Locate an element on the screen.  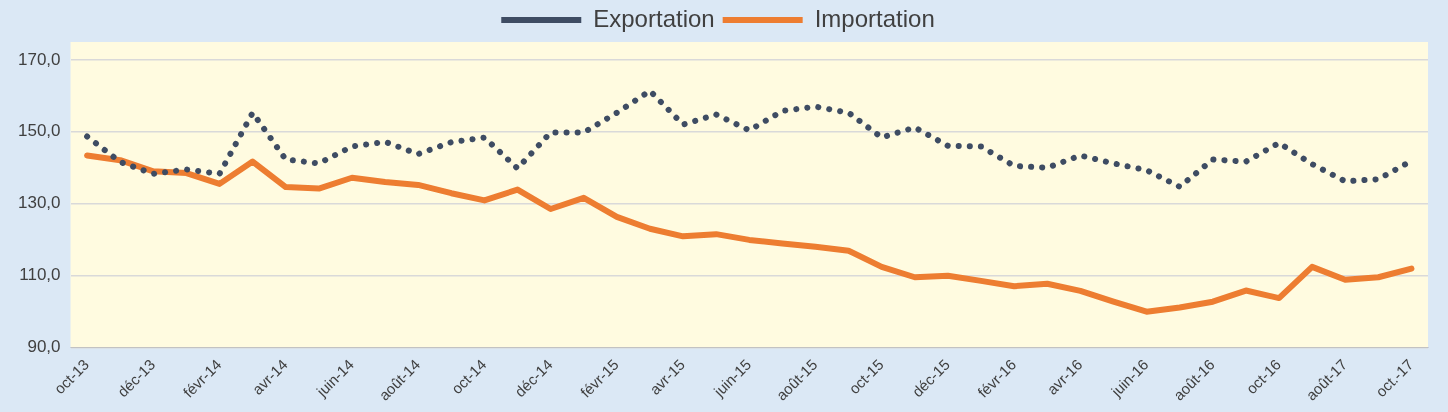
legend-label: Importation is located at coordinates (874, 18).